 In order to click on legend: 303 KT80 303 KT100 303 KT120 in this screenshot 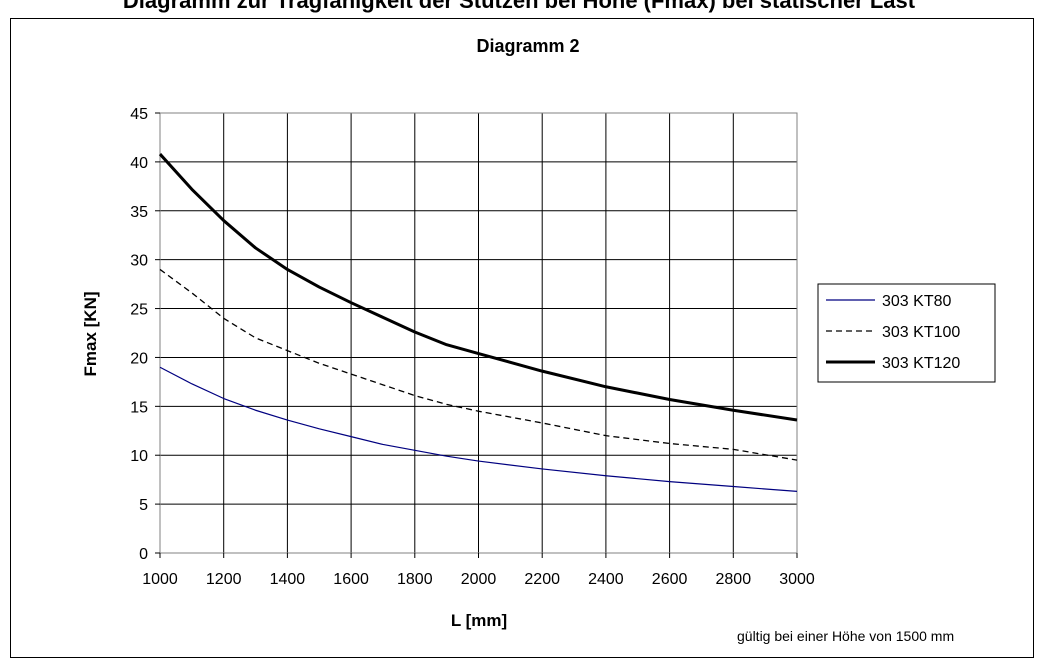, I will do `click(906, 333)`.